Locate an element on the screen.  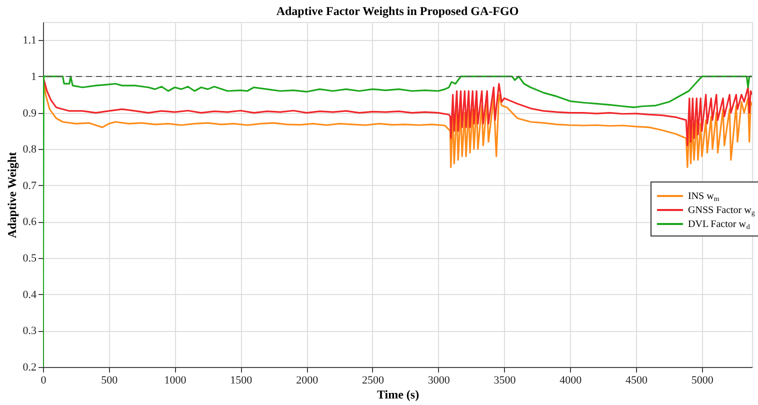
y-tick-label: 0.9 is located at coordinates (29, 113).